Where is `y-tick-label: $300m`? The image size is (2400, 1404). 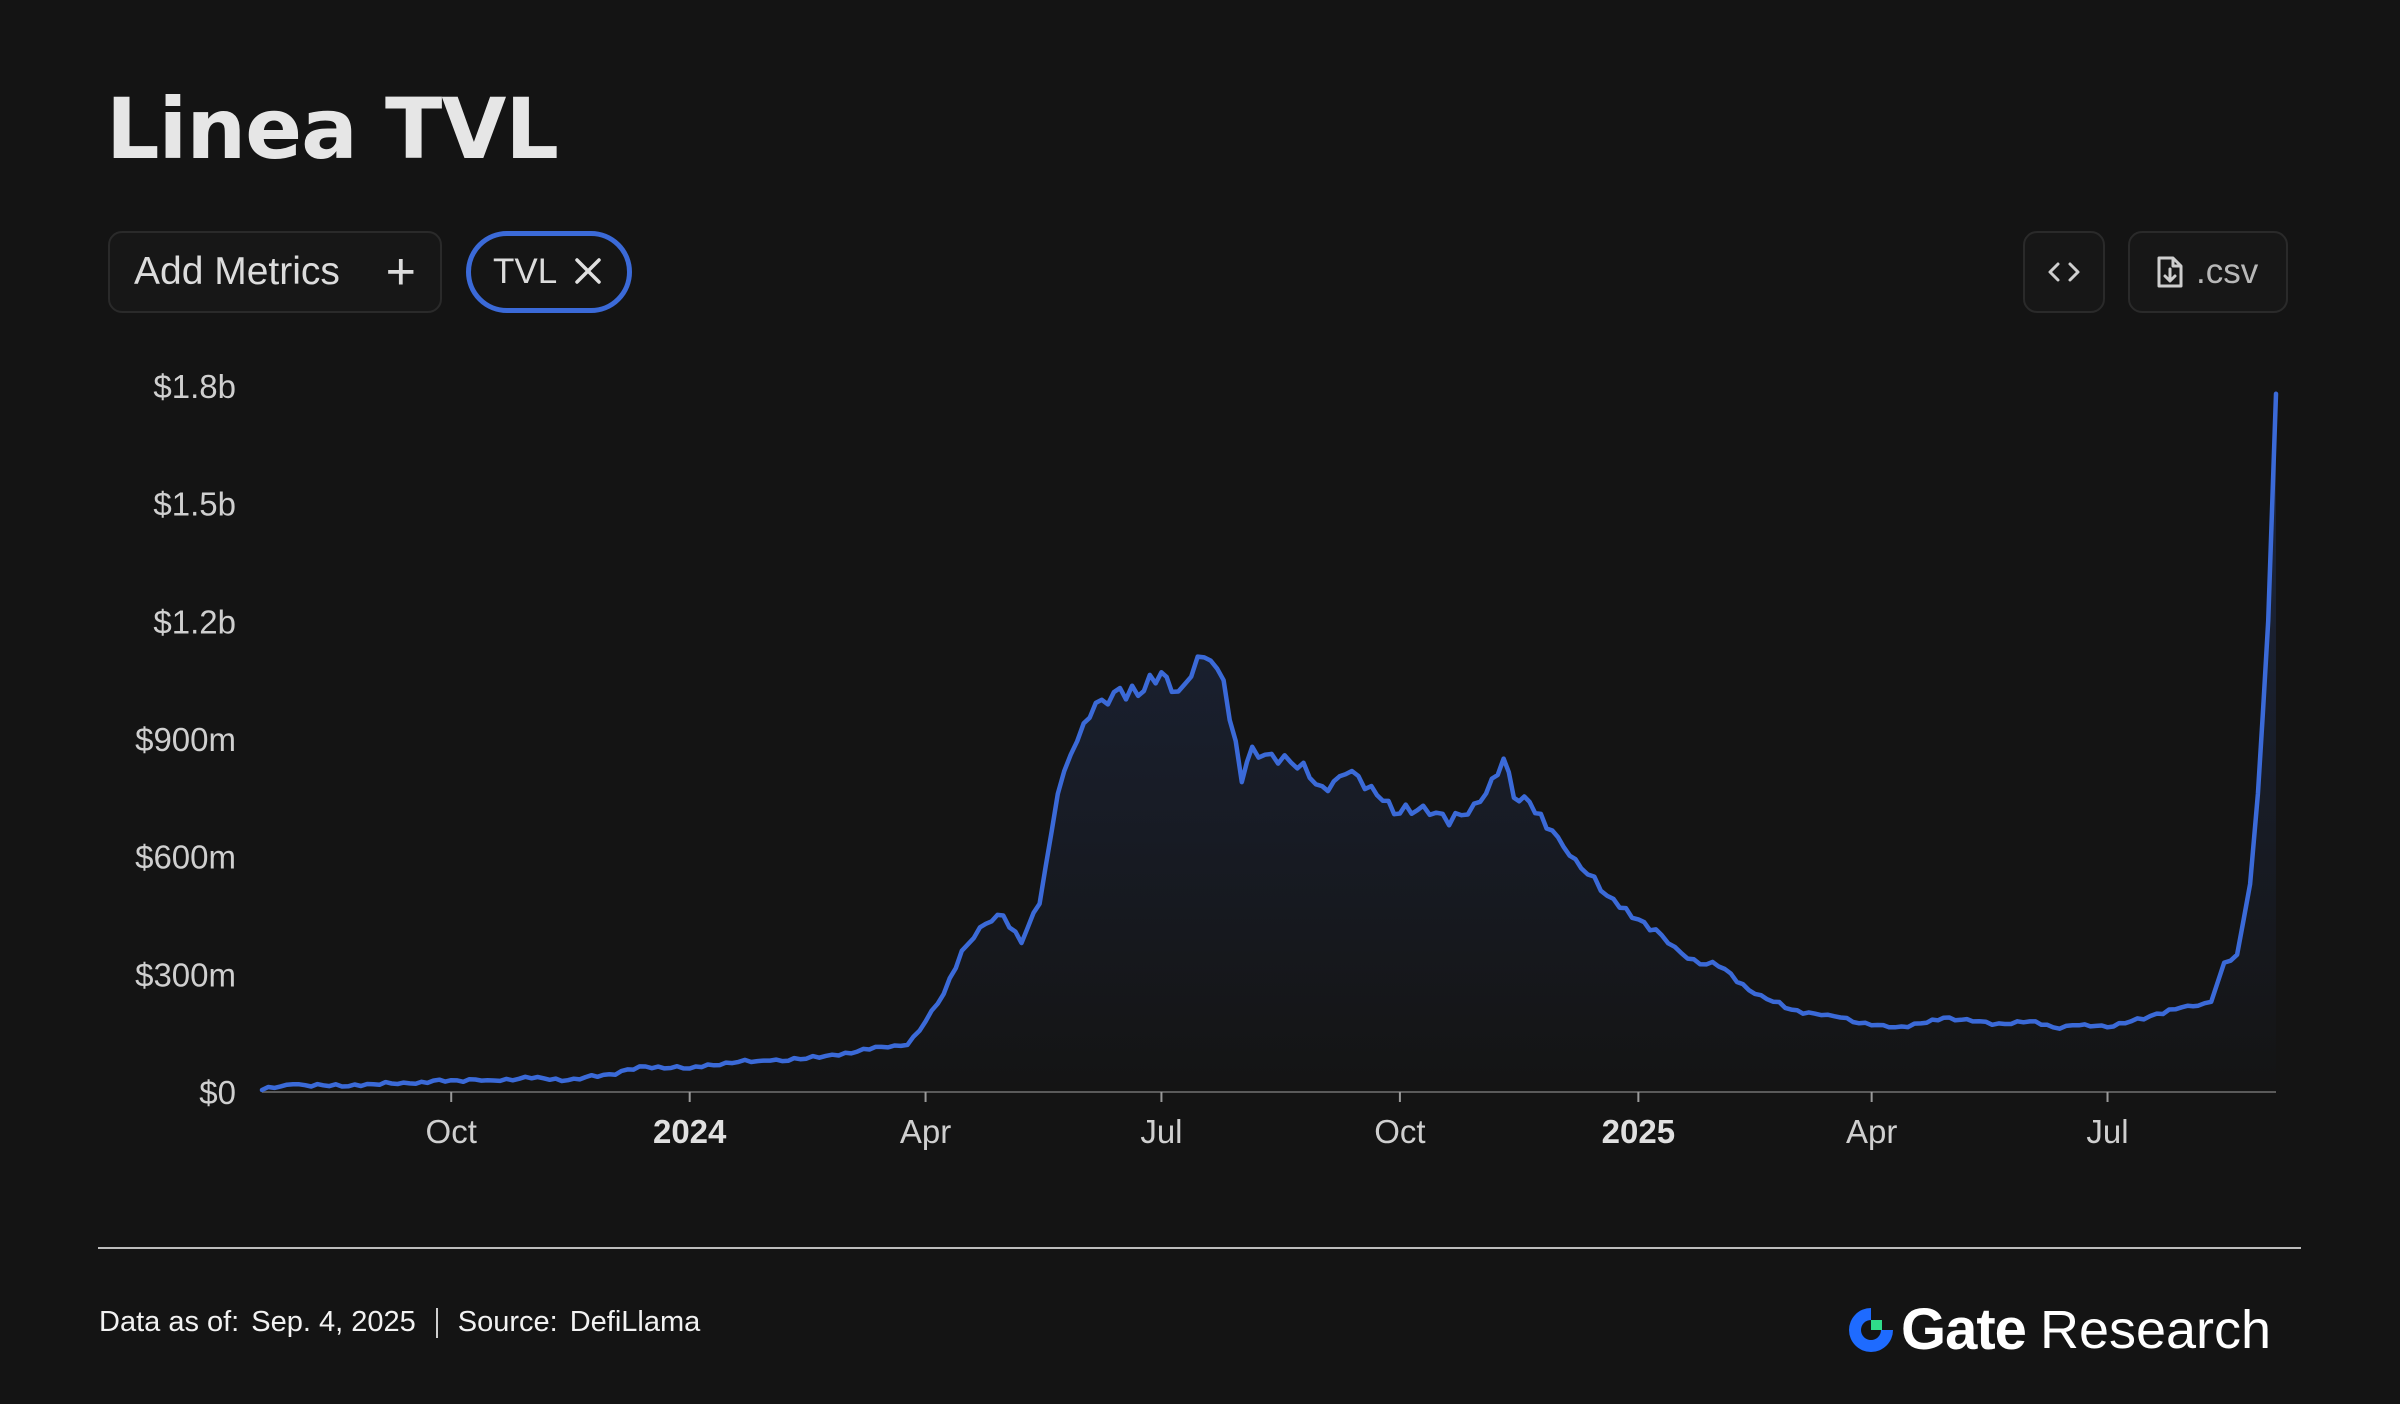
y-tick-label: $300m is located at coordinates (185, 974).